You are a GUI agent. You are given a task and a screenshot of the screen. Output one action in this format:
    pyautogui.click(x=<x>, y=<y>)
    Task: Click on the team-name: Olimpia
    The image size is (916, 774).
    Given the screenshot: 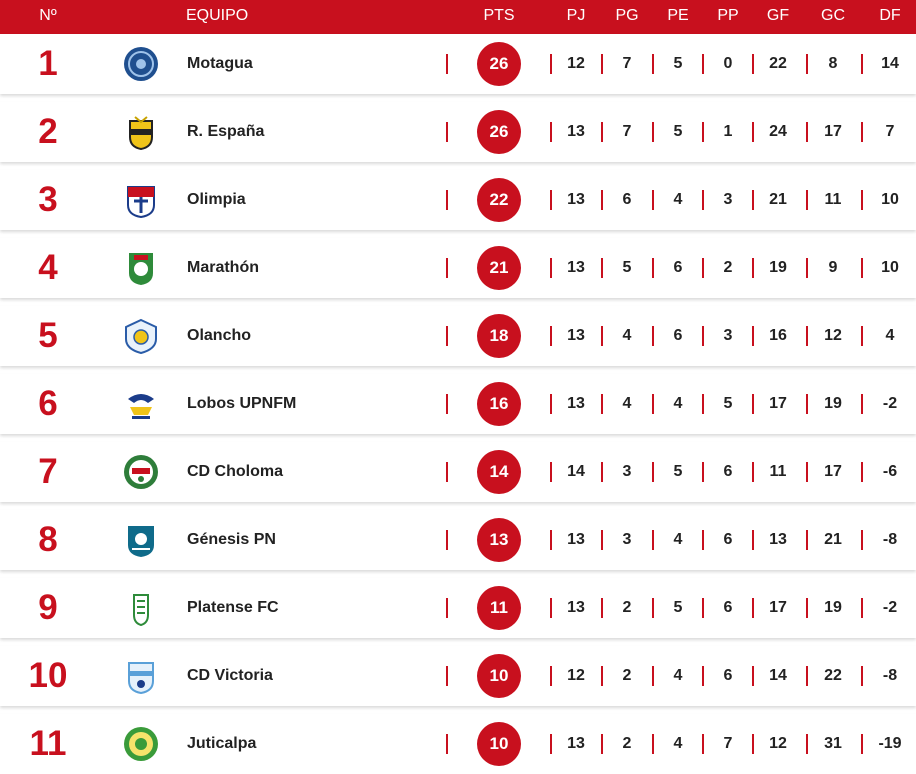 What is the action you would take?
    pyautogui.click(x=216, y=199)
    